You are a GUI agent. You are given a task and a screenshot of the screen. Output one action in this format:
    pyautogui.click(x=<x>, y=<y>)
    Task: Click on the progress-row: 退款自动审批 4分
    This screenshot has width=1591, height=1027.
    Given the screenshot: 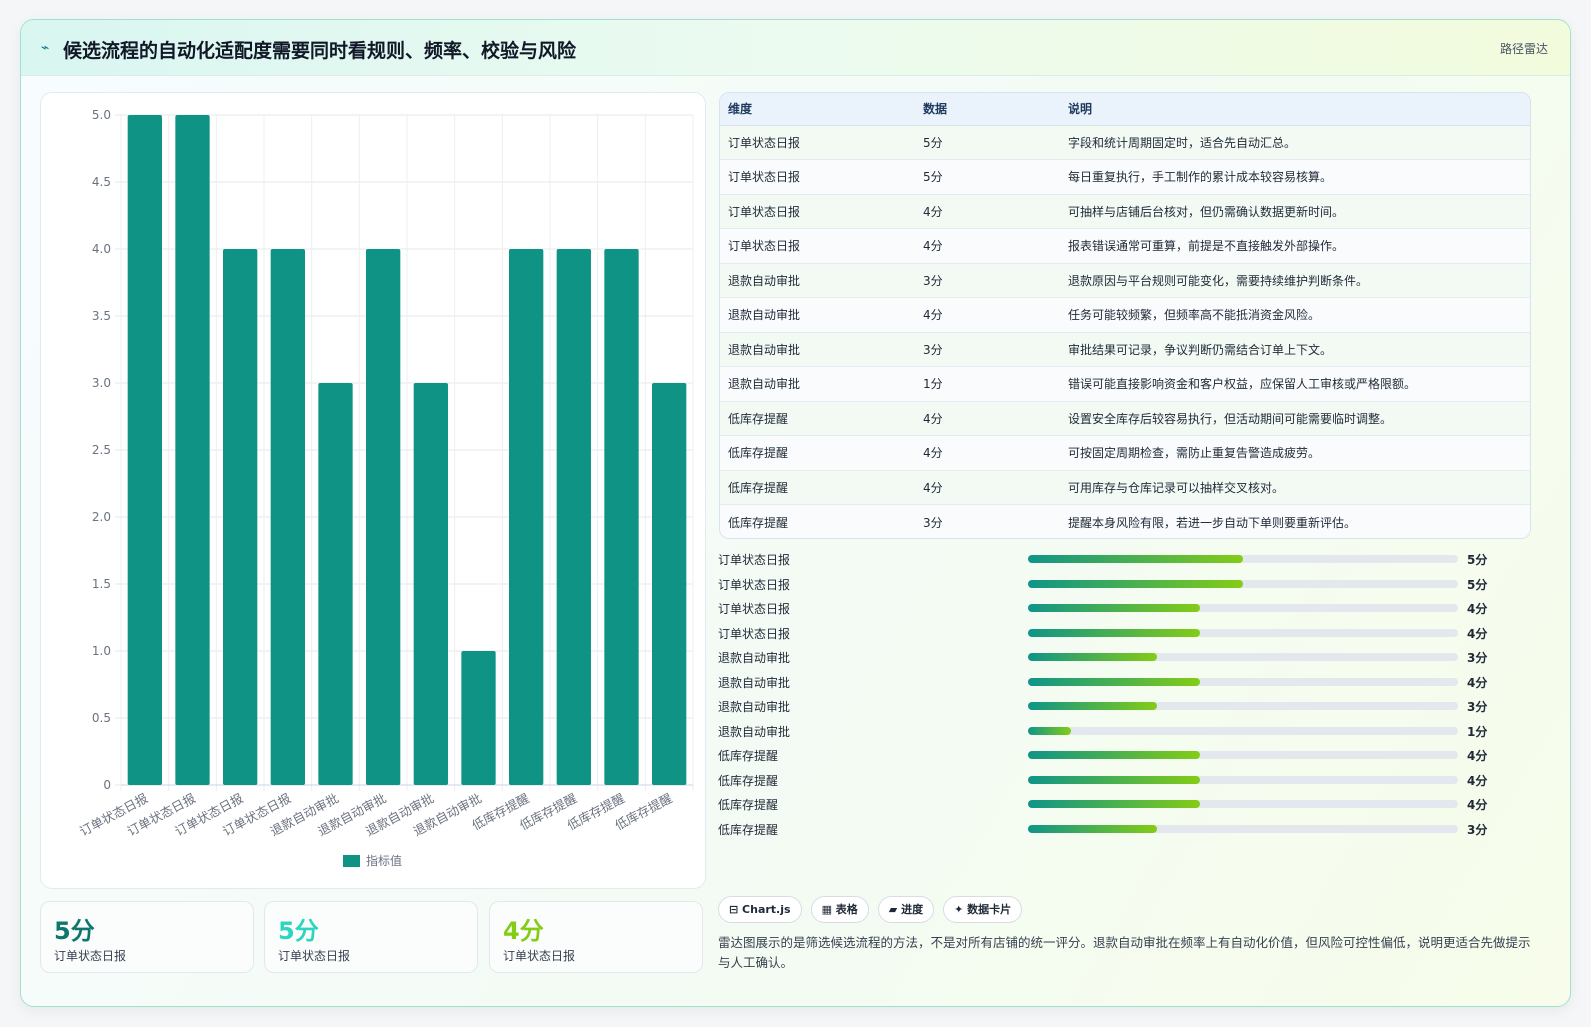 What is the action you would take?
    pyautogui.click(x=1128, y=683)
    